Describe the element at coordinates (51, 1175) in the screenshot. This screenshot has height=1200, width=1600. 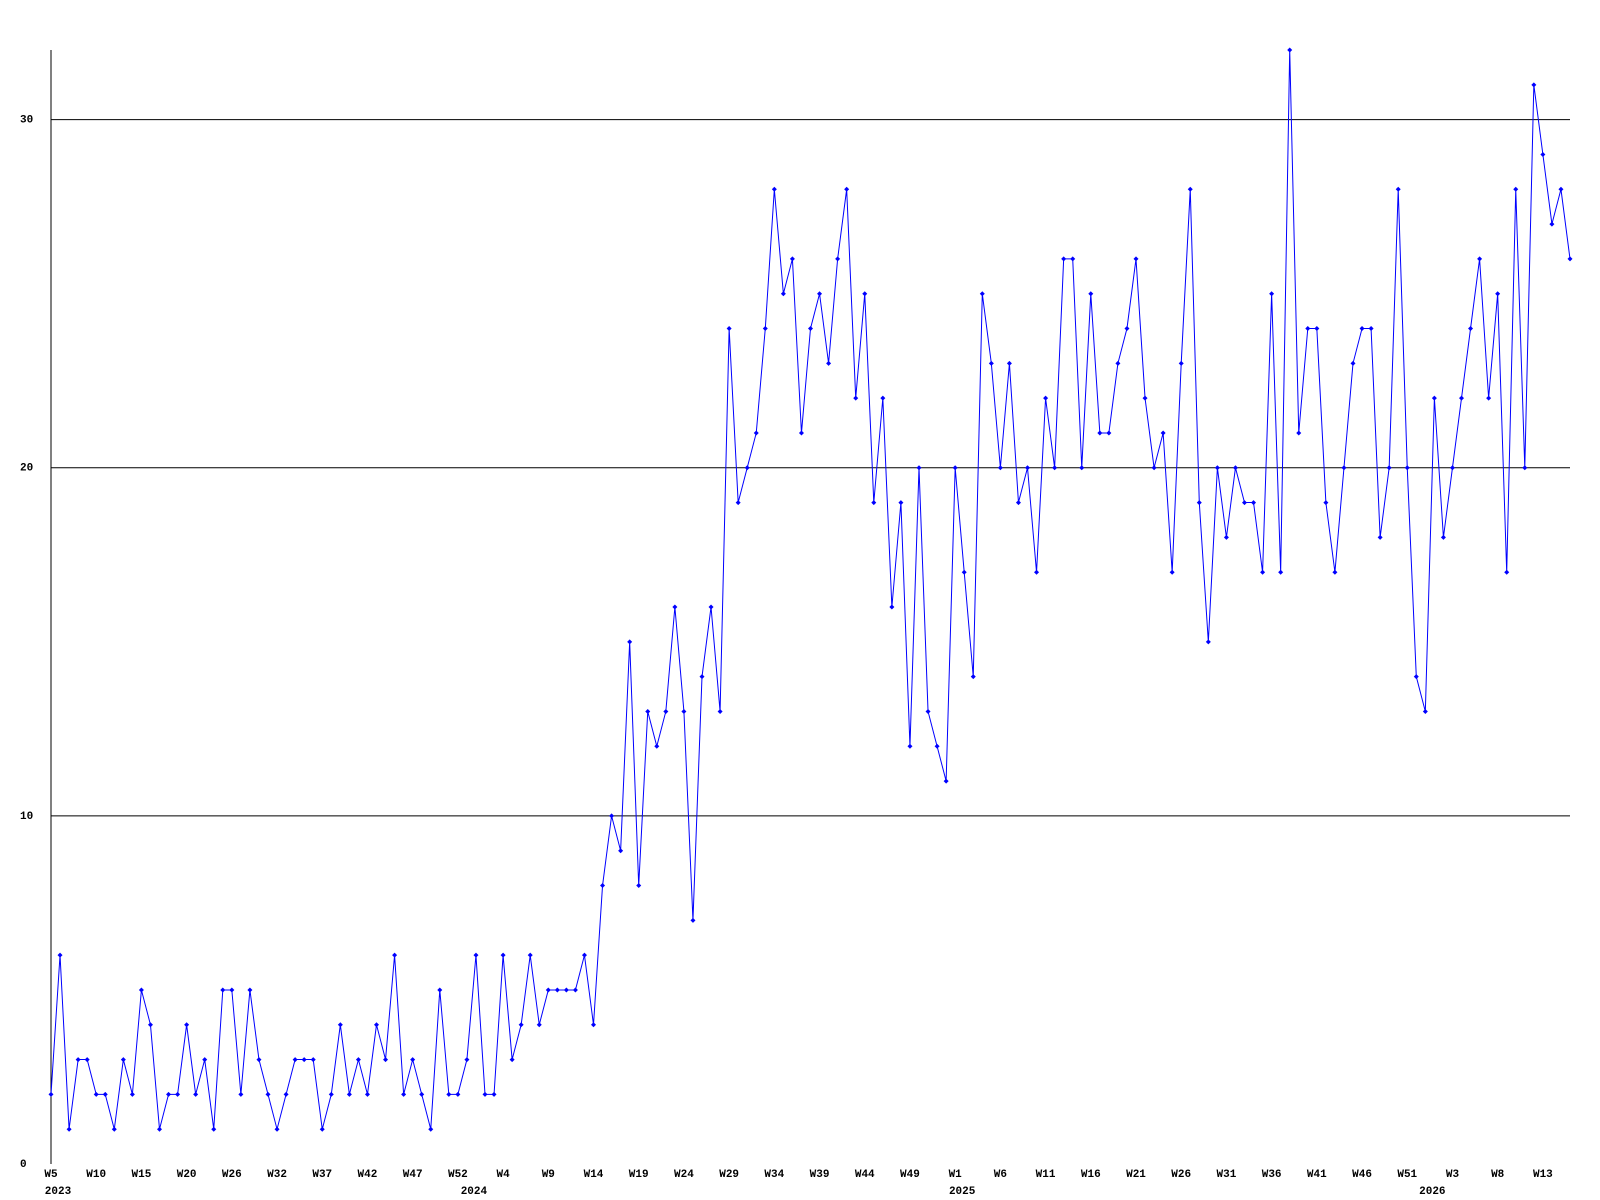
I see `x-tick-label: W5` at that location.